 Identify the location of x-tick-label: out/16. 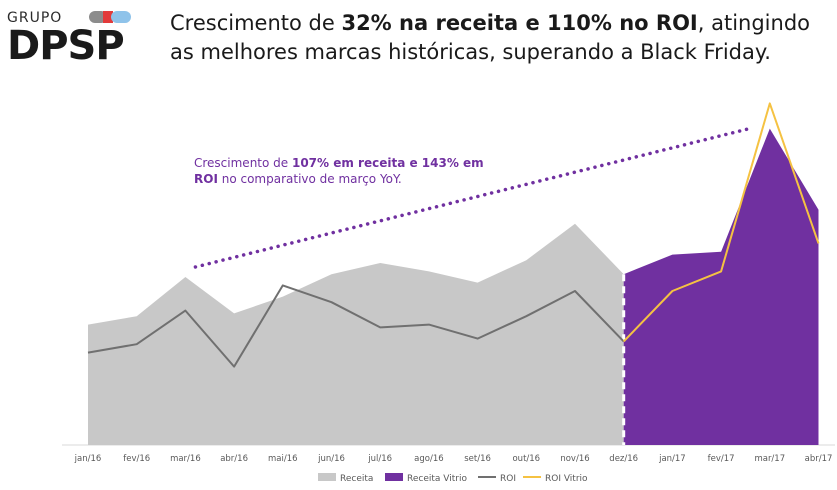
(526, 459).